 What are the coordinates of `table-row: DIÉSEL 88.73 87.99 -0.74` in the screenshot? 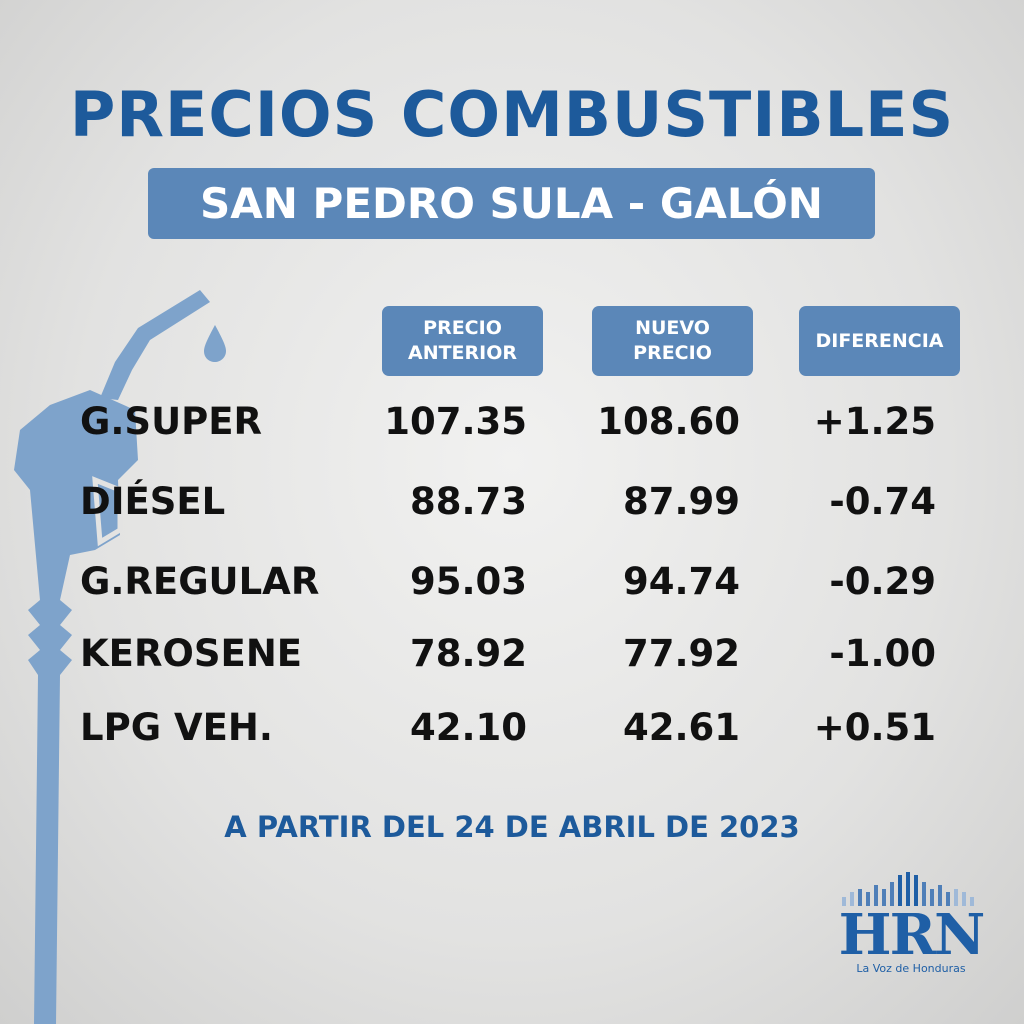 It's located at (512, 505).